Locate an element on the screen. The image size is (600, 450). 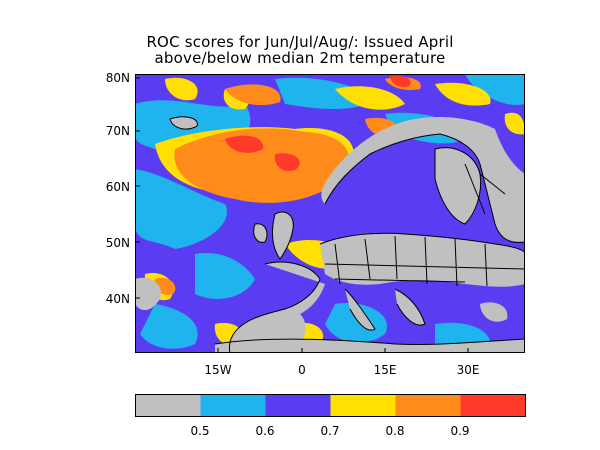
colorbar is located at coordinates (330, 405).